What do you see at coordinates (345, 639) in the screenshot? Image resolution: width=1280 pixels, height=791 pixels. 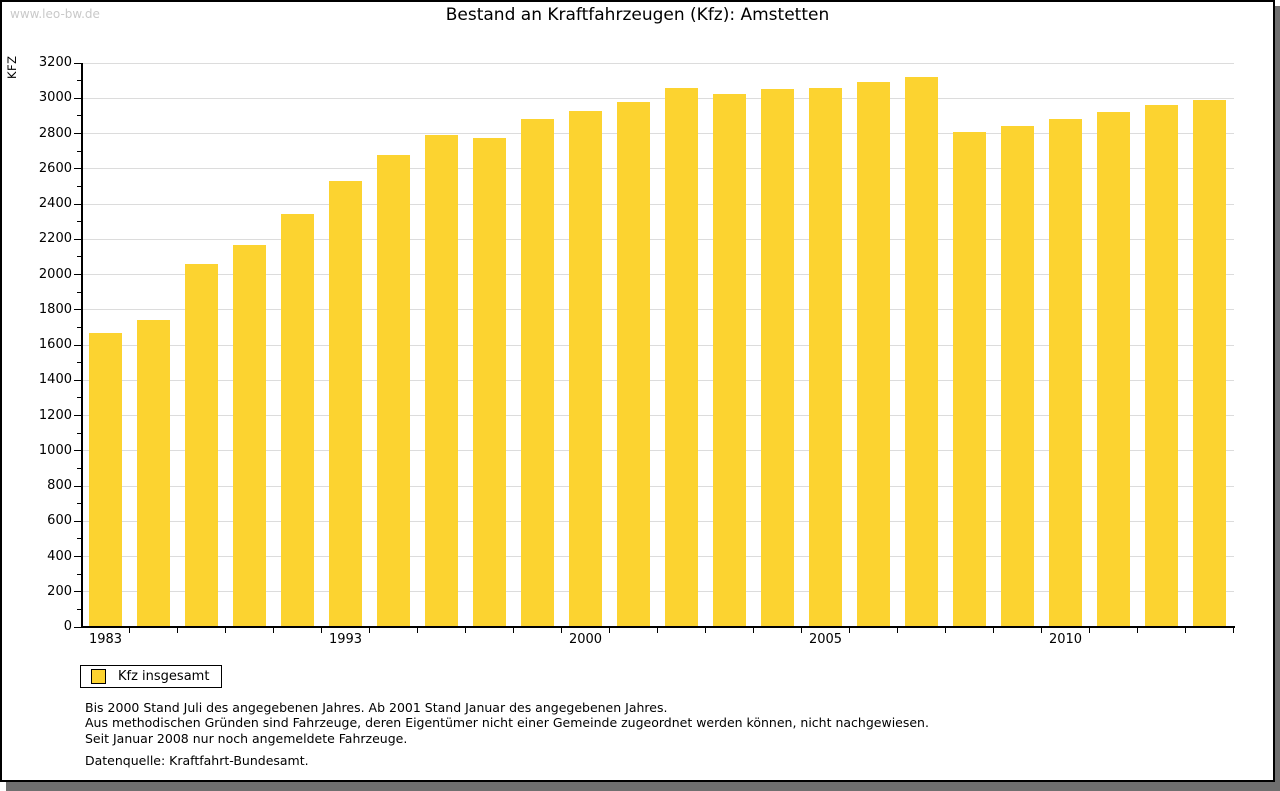 I see `x-tick-label: 1993` at bounding box center [345, 639].